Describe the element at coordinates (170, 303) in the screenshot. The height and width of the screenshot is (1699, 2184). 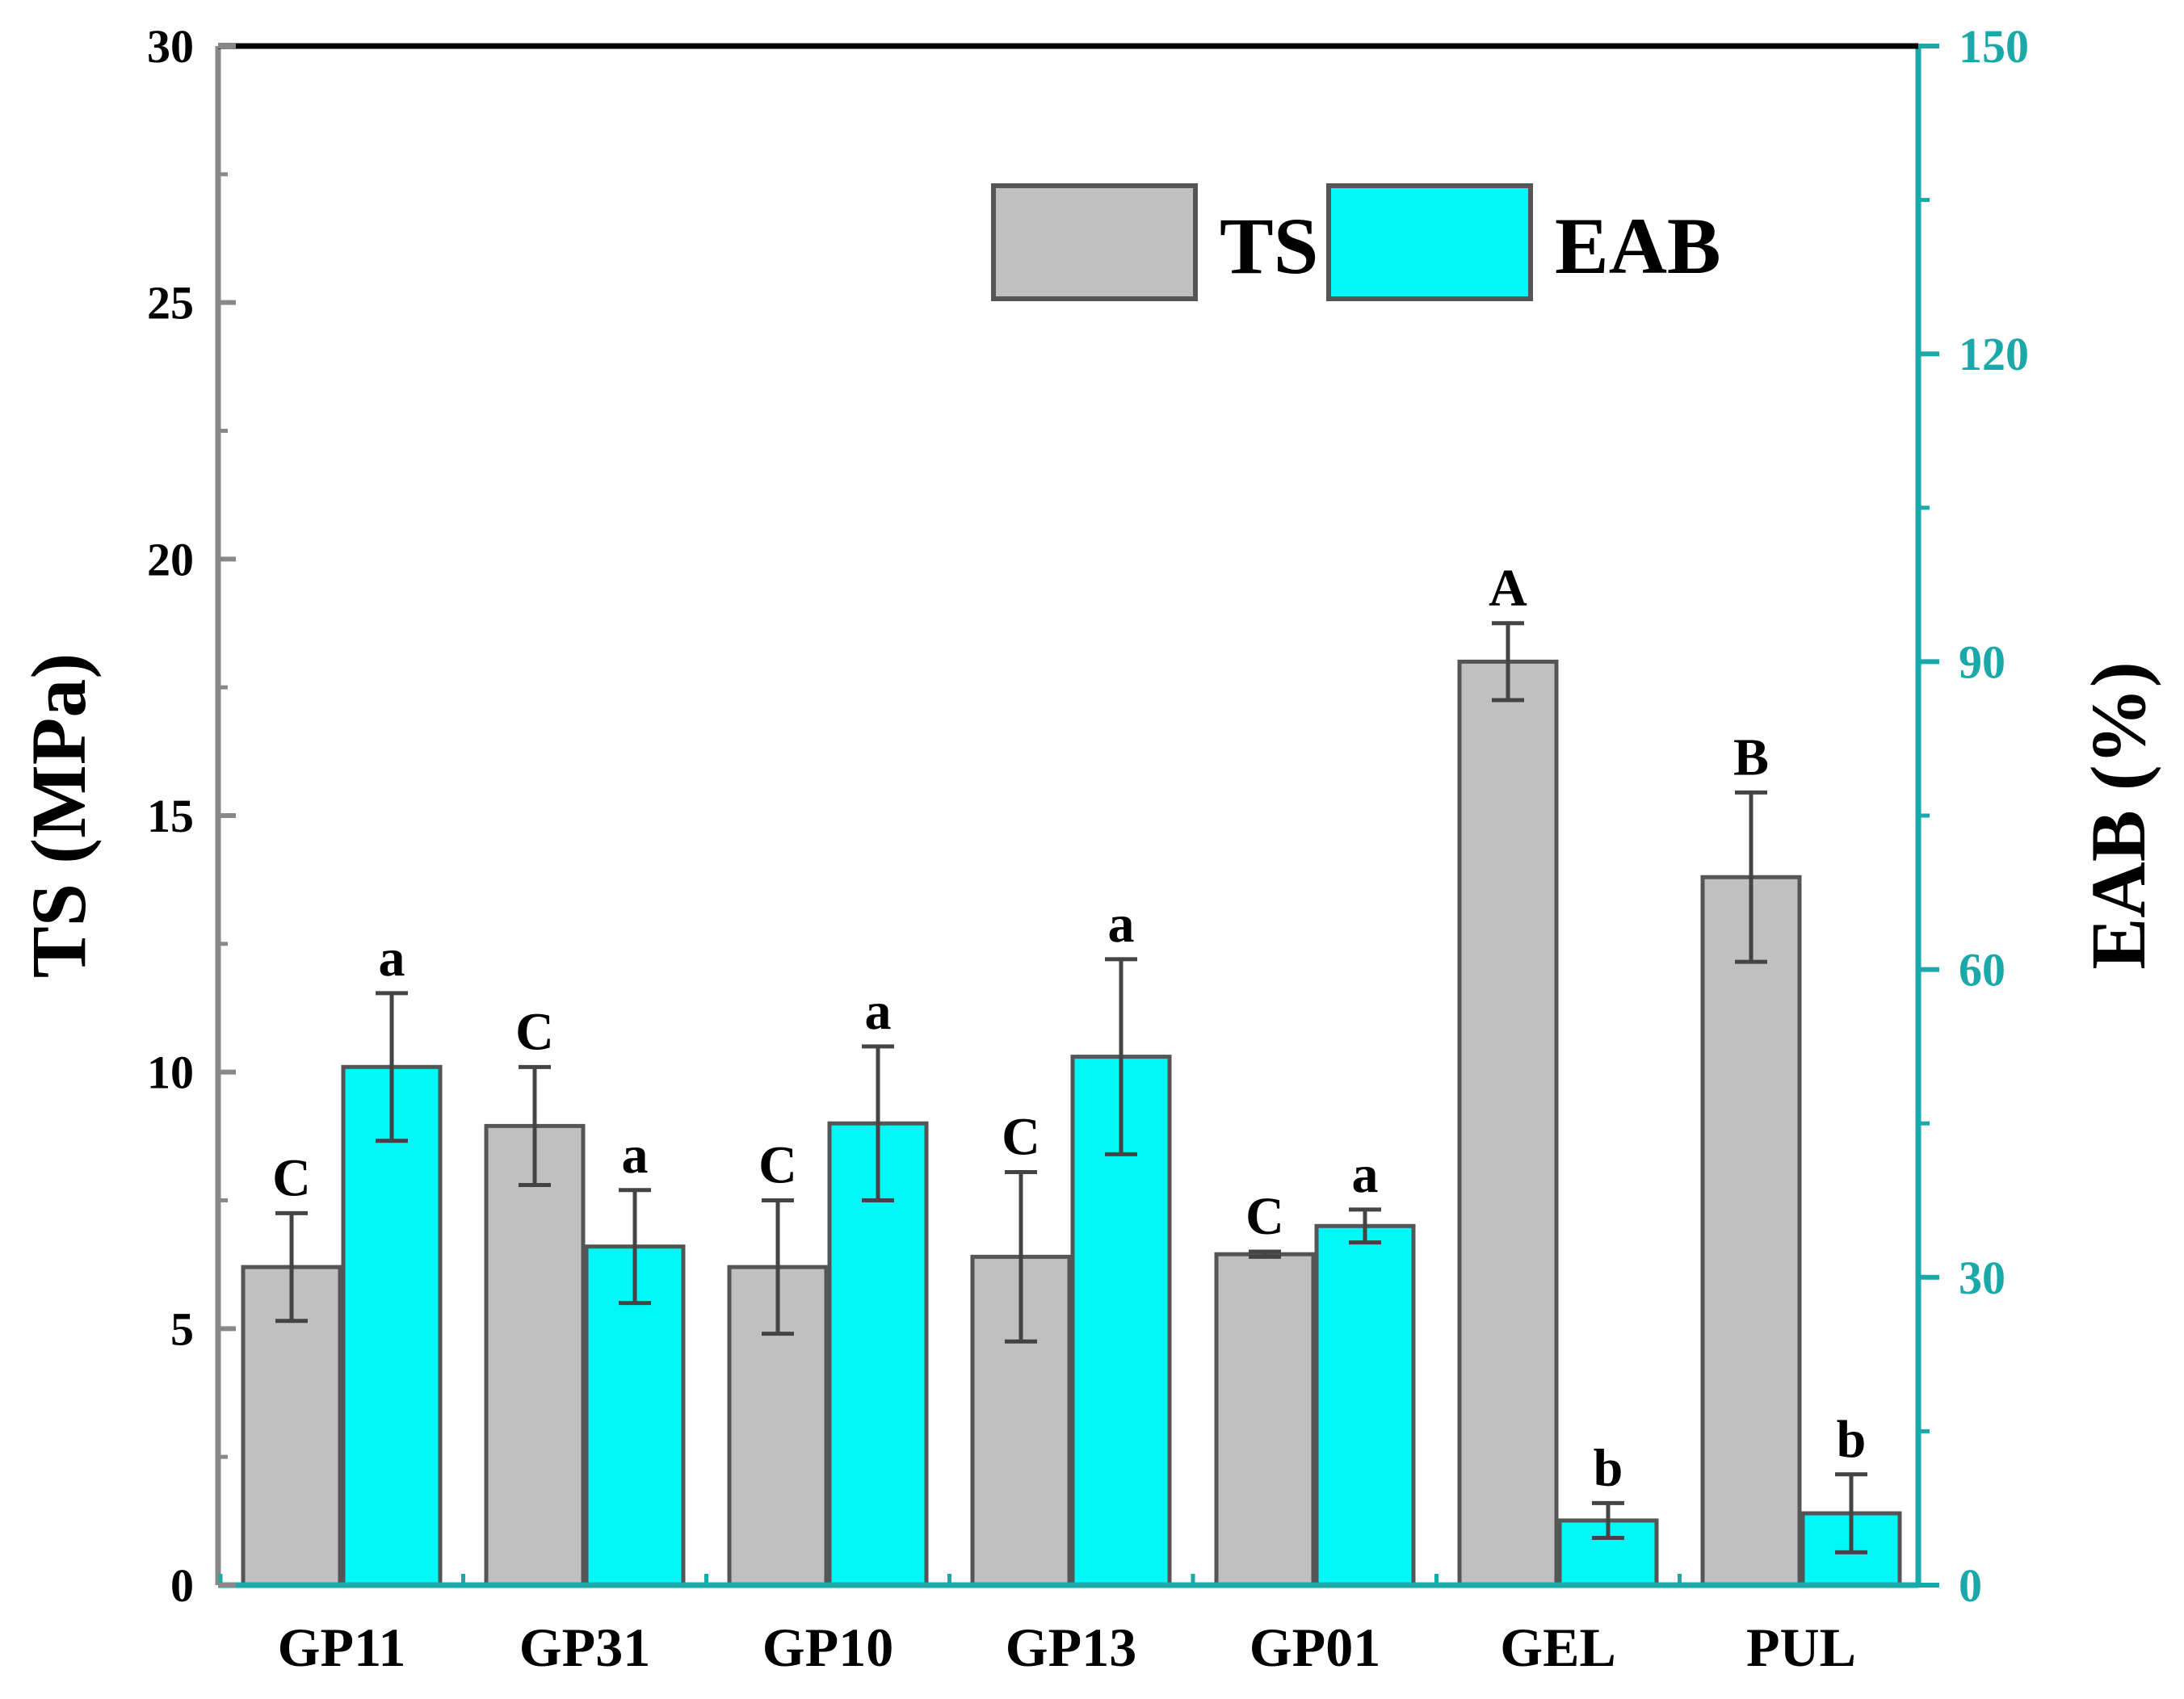
I see `y-left-tick-label: 25` at that location.